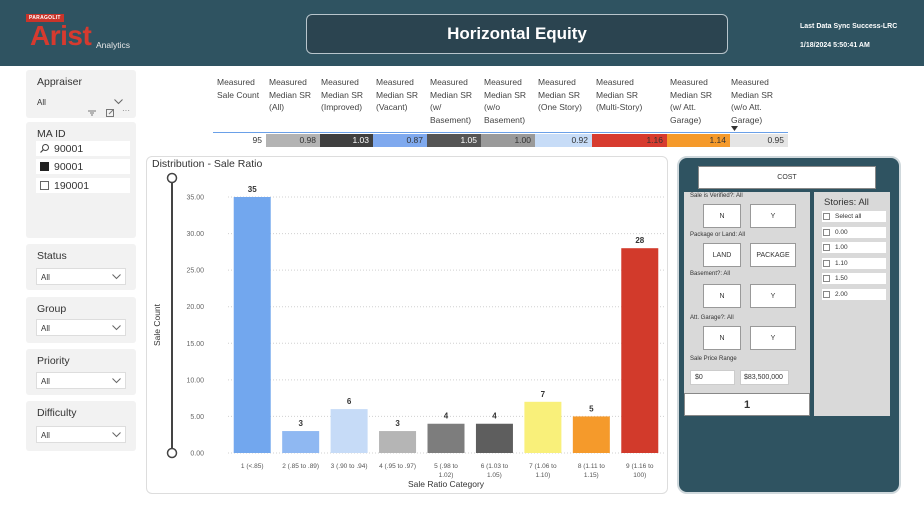 The height and width of the screenshot is (510, 924). Describe the element at coordinates (560, 95) in the screenshot. I see `metric-header: Measured Median SR (One Story)` at that location.